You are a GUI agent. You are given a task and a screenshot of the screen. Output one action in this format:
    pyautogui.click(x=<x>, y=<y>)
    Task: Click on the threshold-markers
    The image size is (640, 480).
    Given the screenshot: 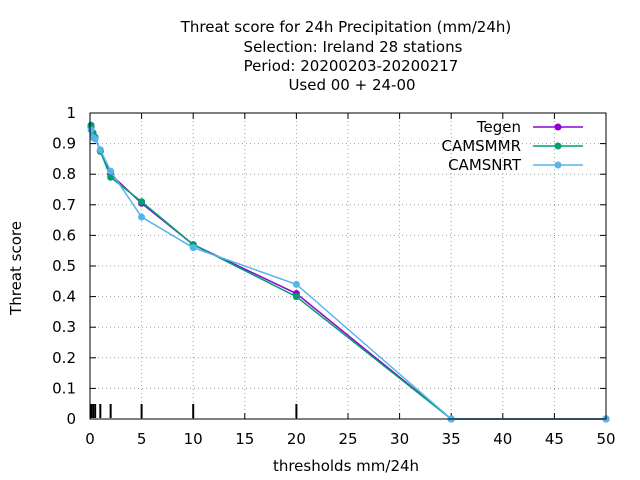 What is the action you would take?
    pyautogui.click(x=194, y=411)
    